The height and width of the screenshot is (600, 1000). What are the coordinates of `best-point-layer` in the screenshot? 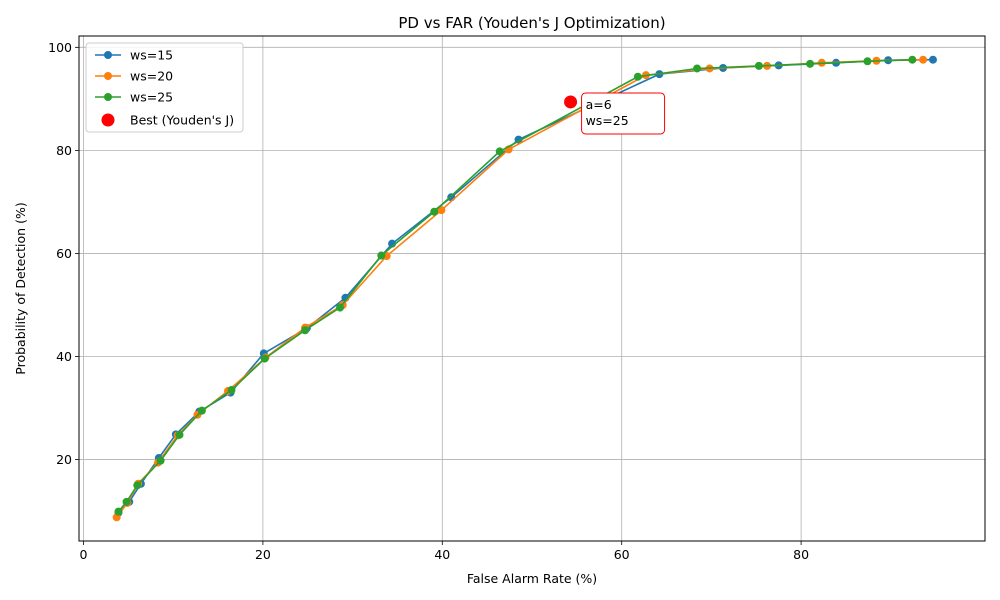 It's located at (571, 102).